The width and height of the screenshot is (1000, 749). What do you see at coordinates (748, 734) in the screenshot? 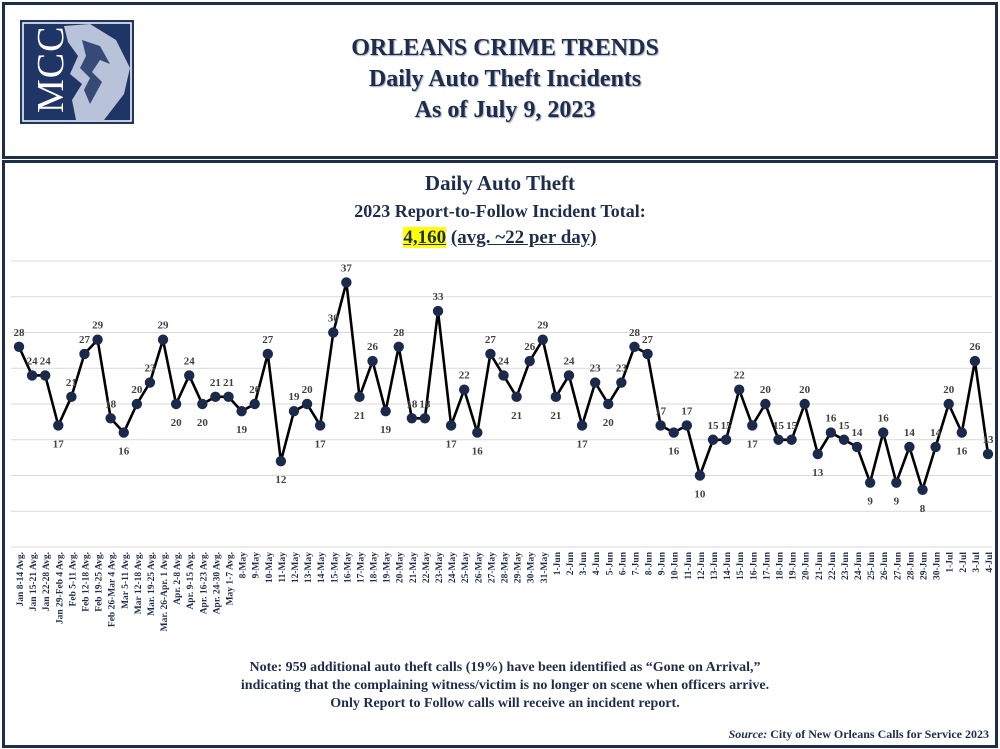
I see `source-label: Source:` at bounding box center [748, 734].